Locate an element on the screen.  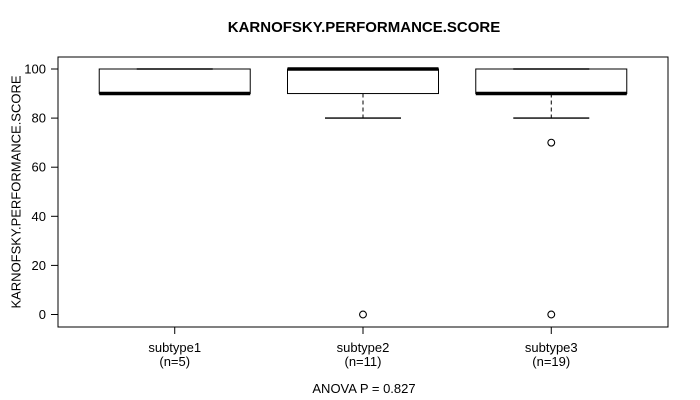
group-sublabel: (n=11) is located at coordinates (363, 361).